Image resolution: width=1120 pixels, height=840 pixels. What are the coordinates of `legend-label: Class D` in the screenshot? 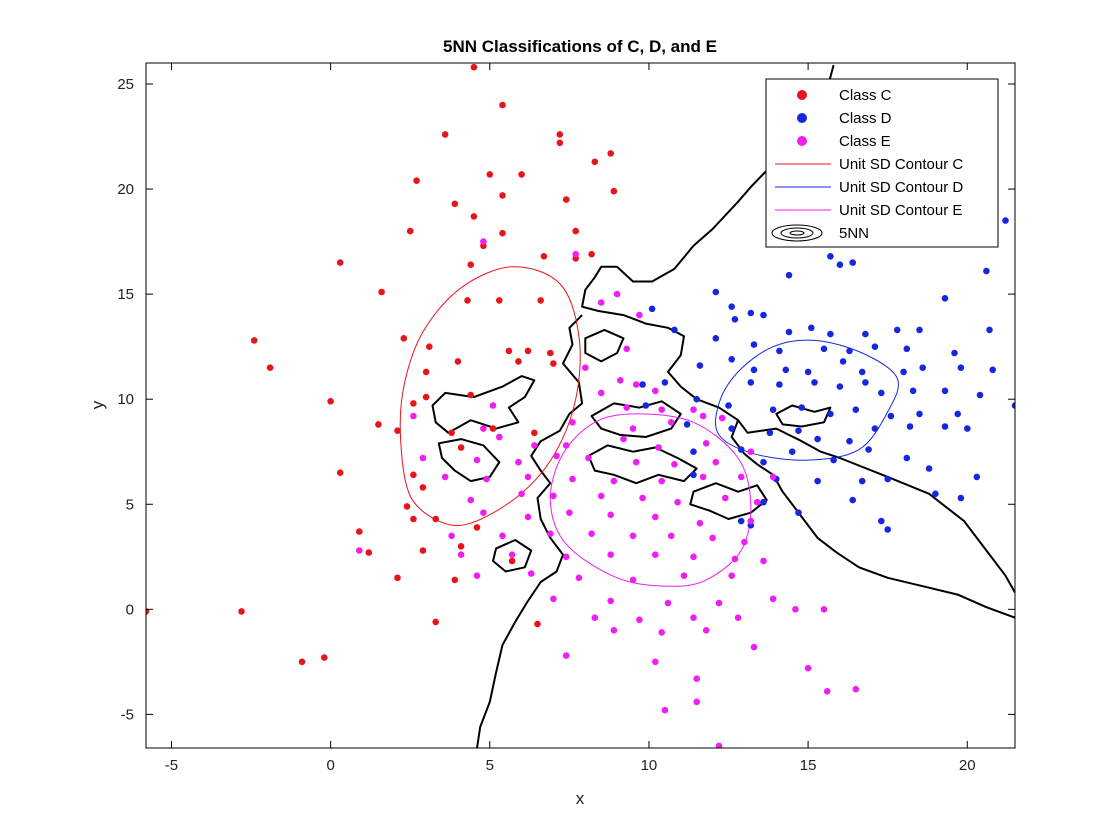 It's located at (865, 118).